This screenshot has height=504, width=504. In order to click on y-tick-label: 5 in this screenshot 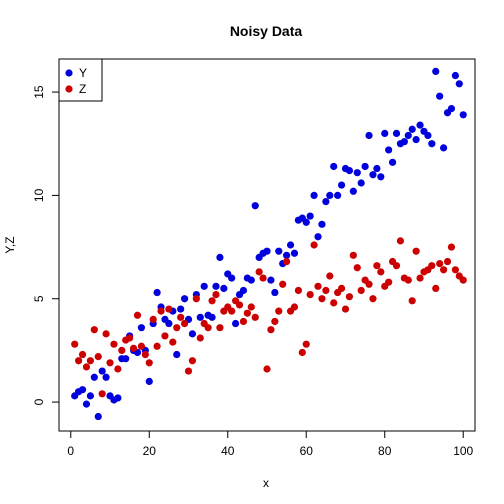, I will do `click(39, 298)`.